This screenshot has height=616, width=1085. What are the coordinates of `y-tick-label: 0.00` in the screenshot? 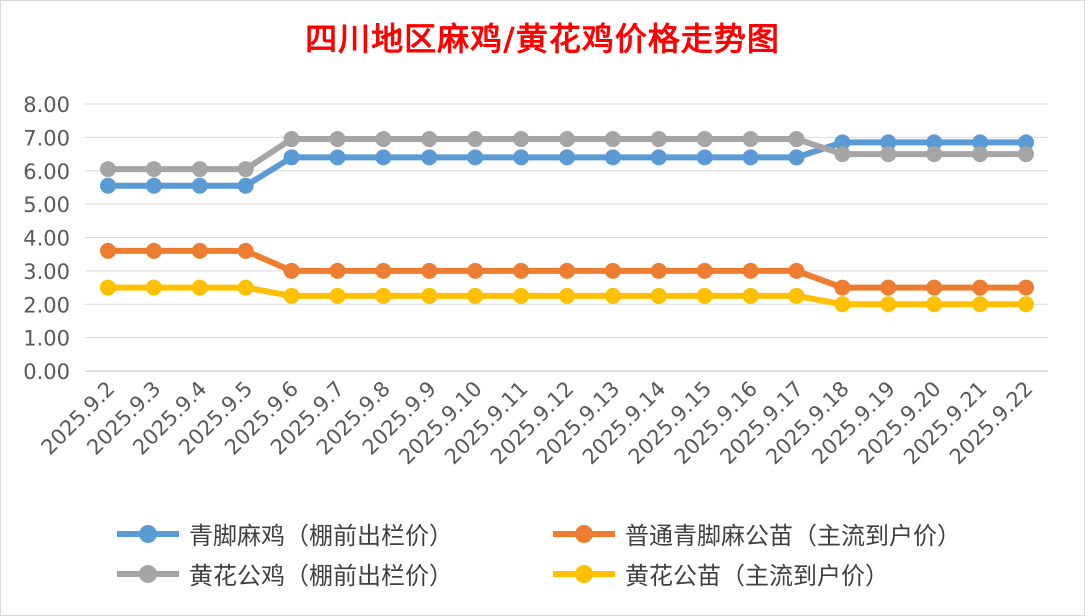 It's located at (46, 372).